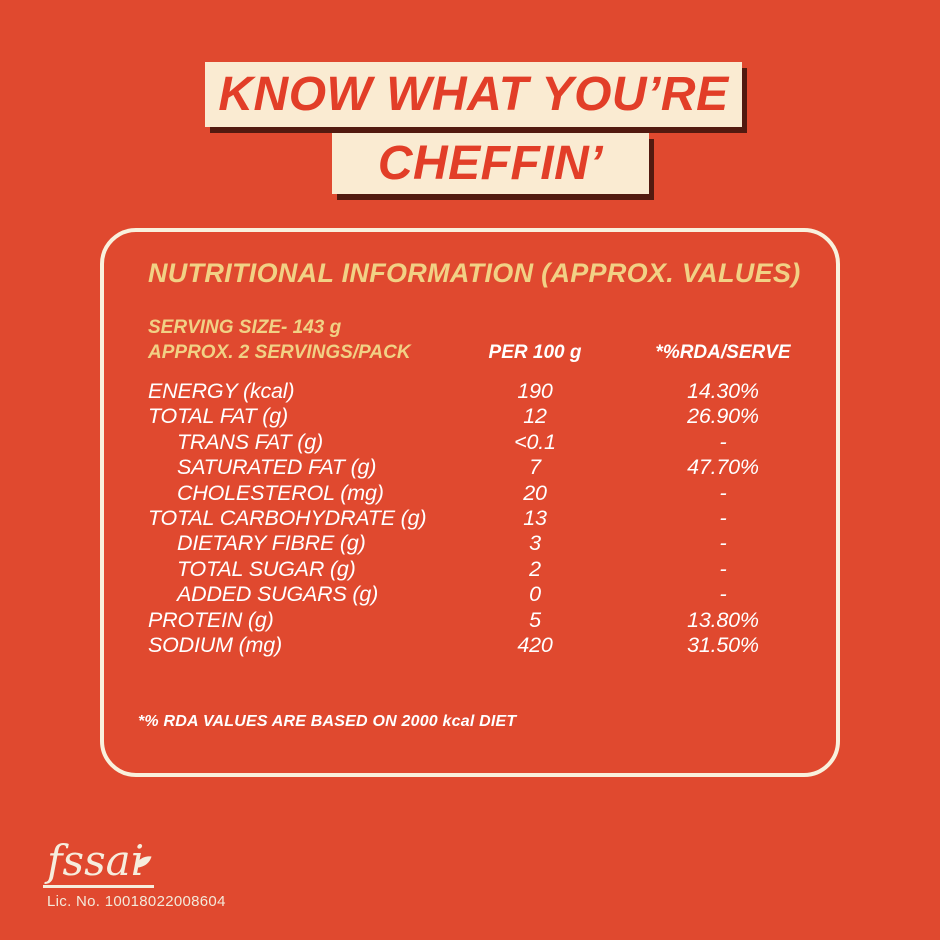  Describe the element at coordinates (473, 543) in the screenshot. I see `table-row-dietary-fibre: DIETARY FIBRE (g) 3 -` at that location.